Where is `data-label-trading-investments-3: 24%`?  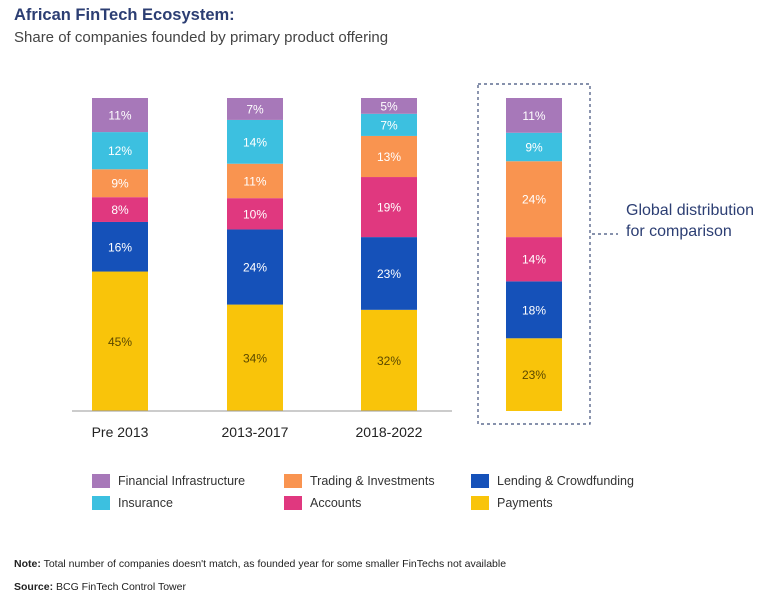 data-label-trading-investments-3: 24% is located at coordinates (534, 200).